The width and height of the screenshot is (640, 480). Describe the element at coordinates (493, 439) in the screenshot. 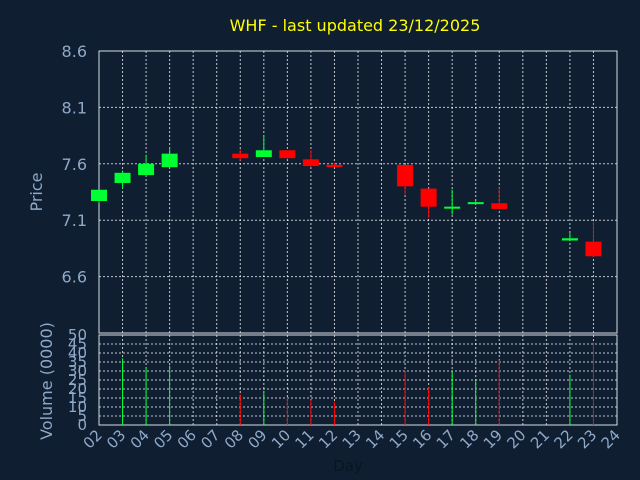

I see `x-tick-label: 19` at that location.